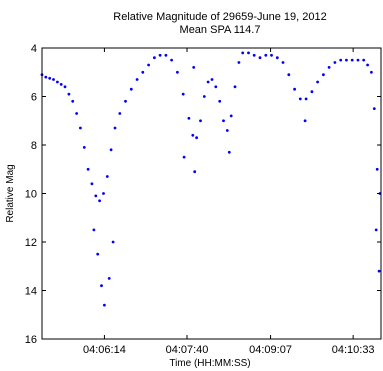 The height and width of the screenshot is (371, 383). What do you see at coordinates (34, 146) in the screenshot?
I see `y-tick-label: 8` at bounding box center [34, 146].